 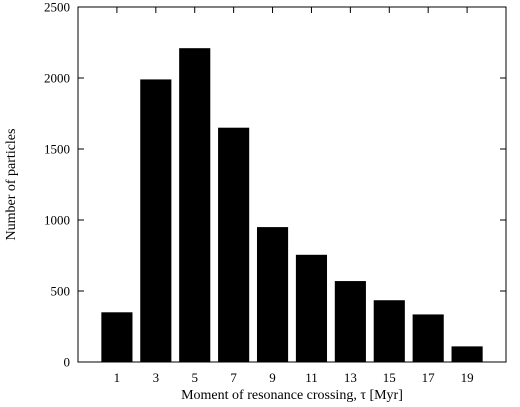 What do you see at coordinates (429, 377) in the screenshot?
I see `x-tick-label: 17` at bounding box center [429, 377].